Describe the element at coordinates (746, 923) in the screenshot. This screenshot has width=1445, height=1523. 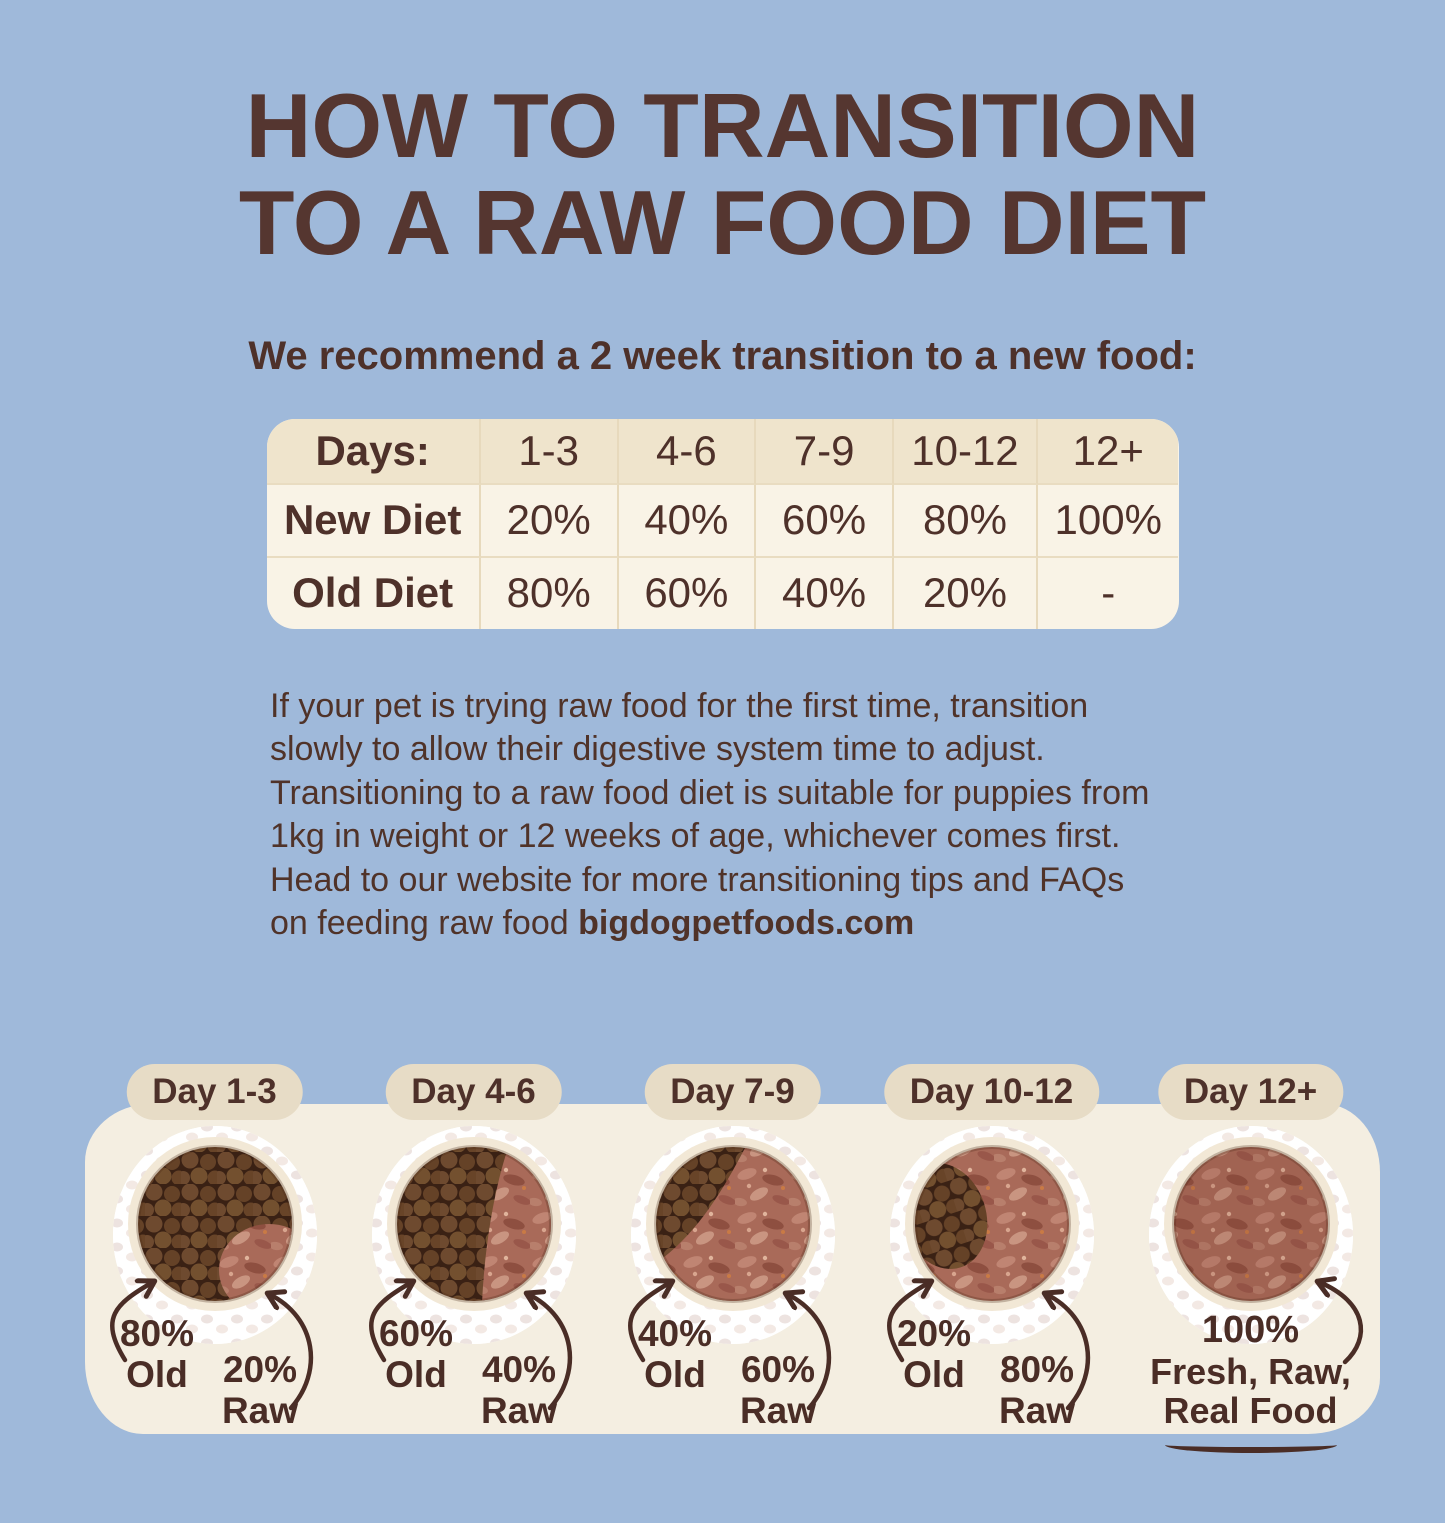
I see `website-link: bigdogpetfoods.com` at that location.